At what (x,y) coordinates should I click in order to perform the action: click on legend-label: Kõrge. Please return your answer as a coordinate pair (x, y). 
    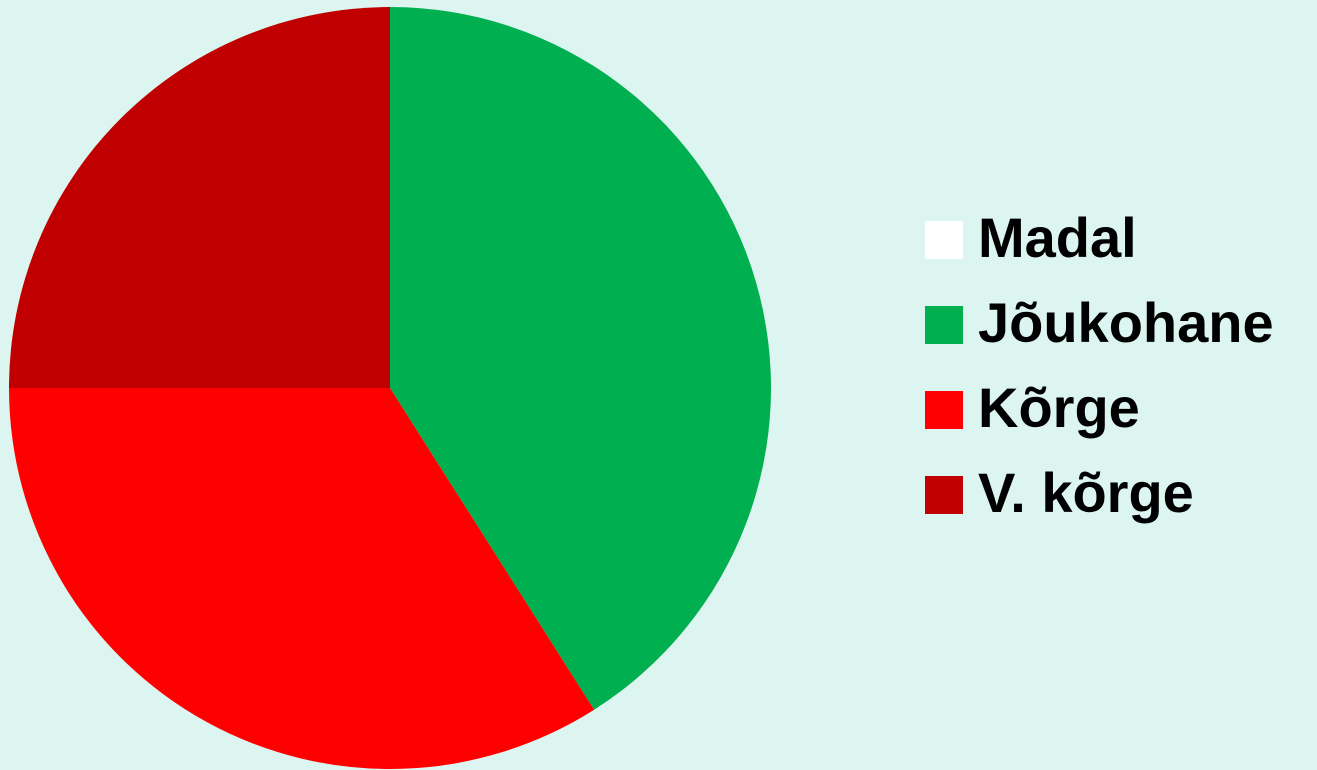
    Looking at the image, I should click on (1059, 407).